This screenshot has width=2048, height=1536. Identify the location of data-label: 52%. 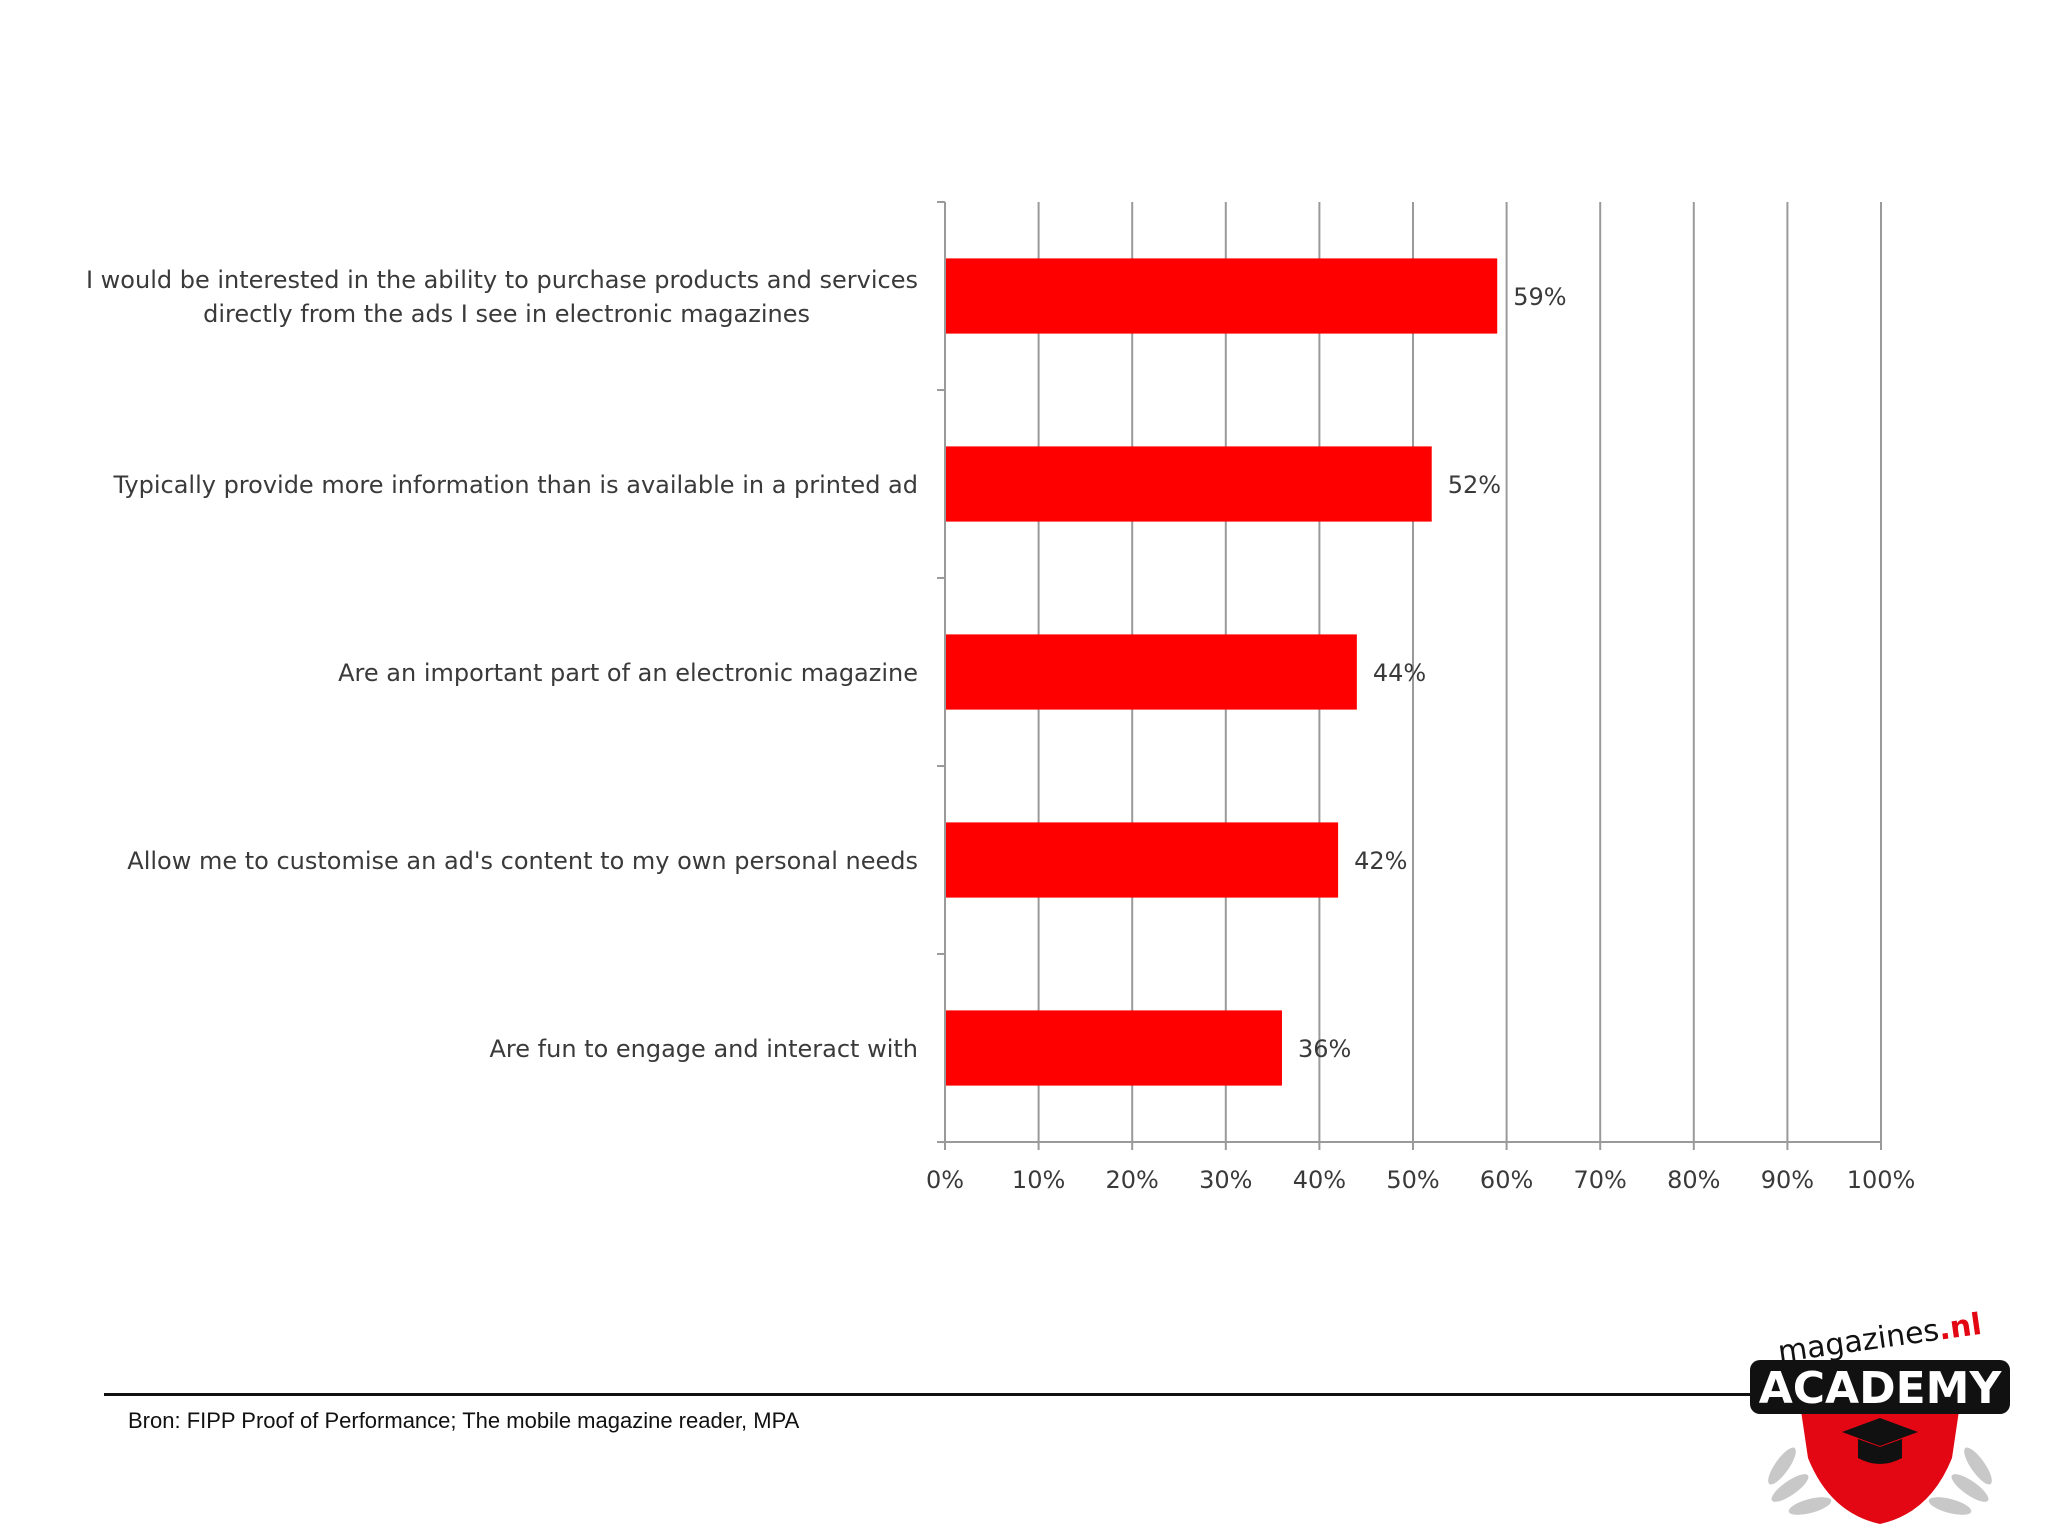
(1474, 485).